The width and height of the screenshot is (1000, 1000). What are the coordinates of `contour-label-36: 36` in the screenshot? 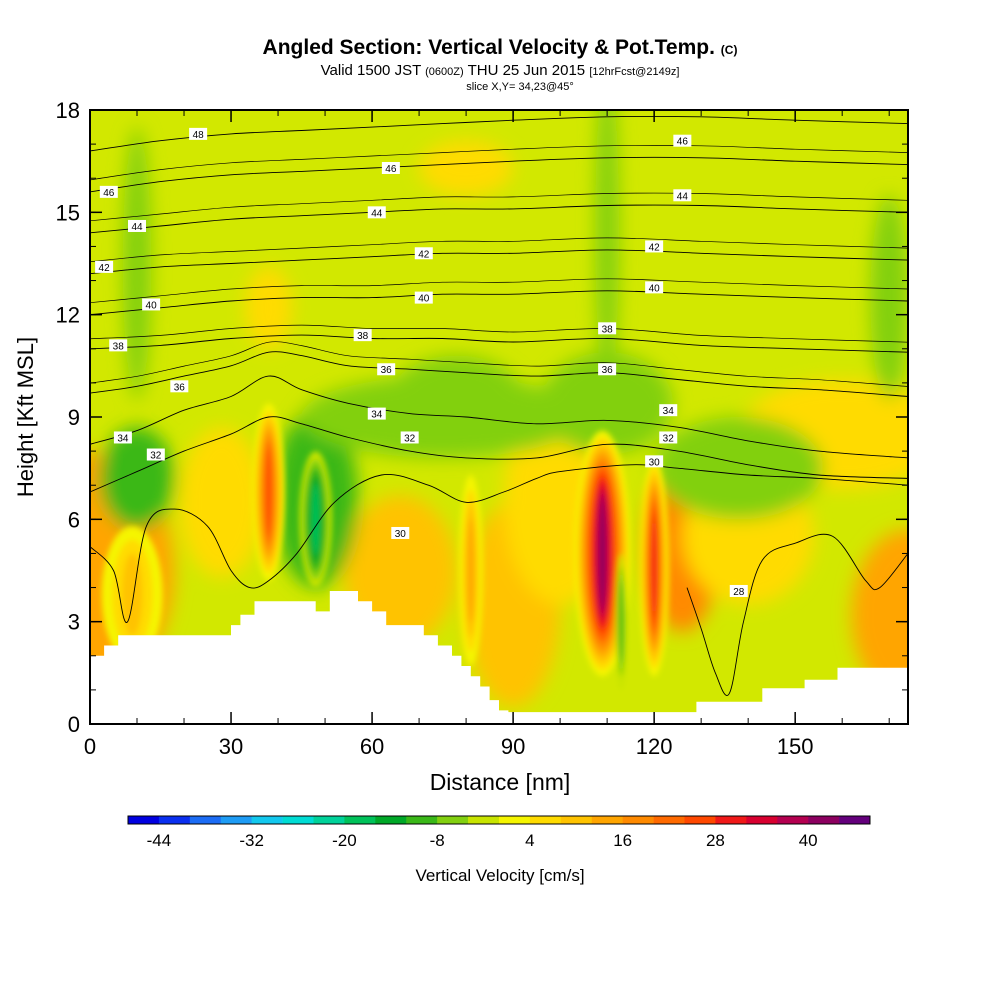 It's located at (386, 369).